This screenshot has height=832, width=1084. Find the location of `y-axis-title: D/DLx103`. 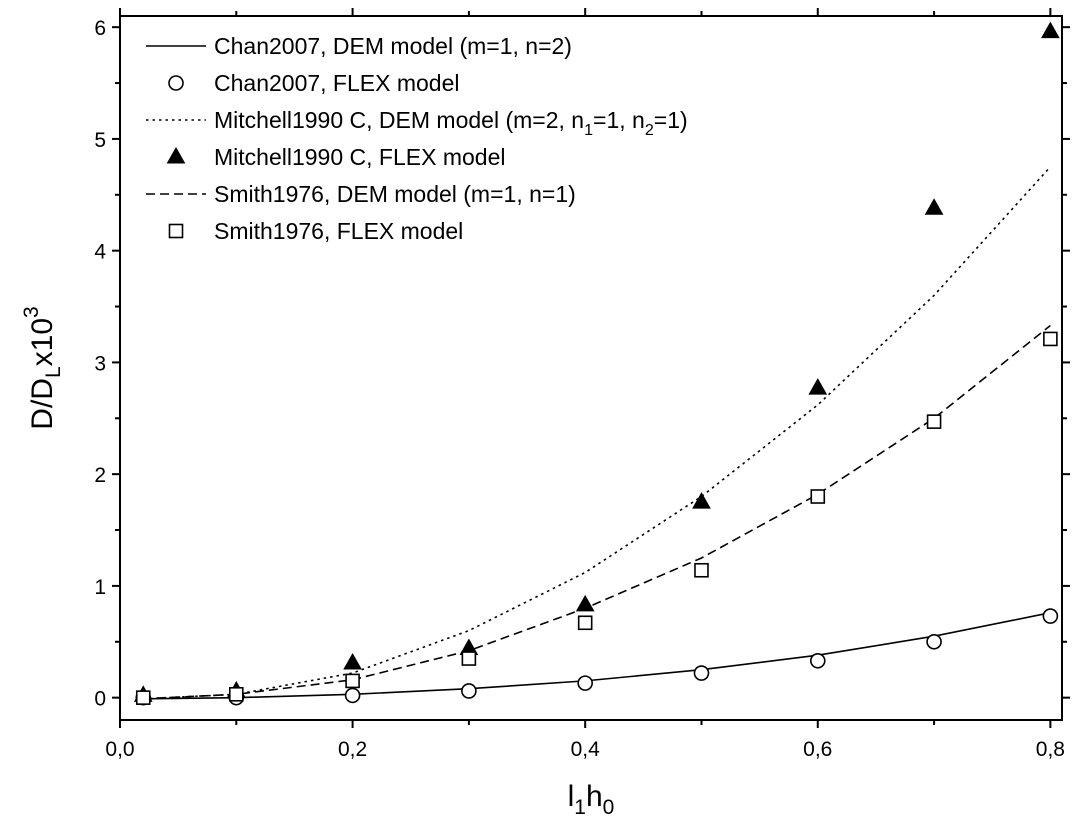

y-axis-title: D/DLx103 is located at coordinates (42, 367).